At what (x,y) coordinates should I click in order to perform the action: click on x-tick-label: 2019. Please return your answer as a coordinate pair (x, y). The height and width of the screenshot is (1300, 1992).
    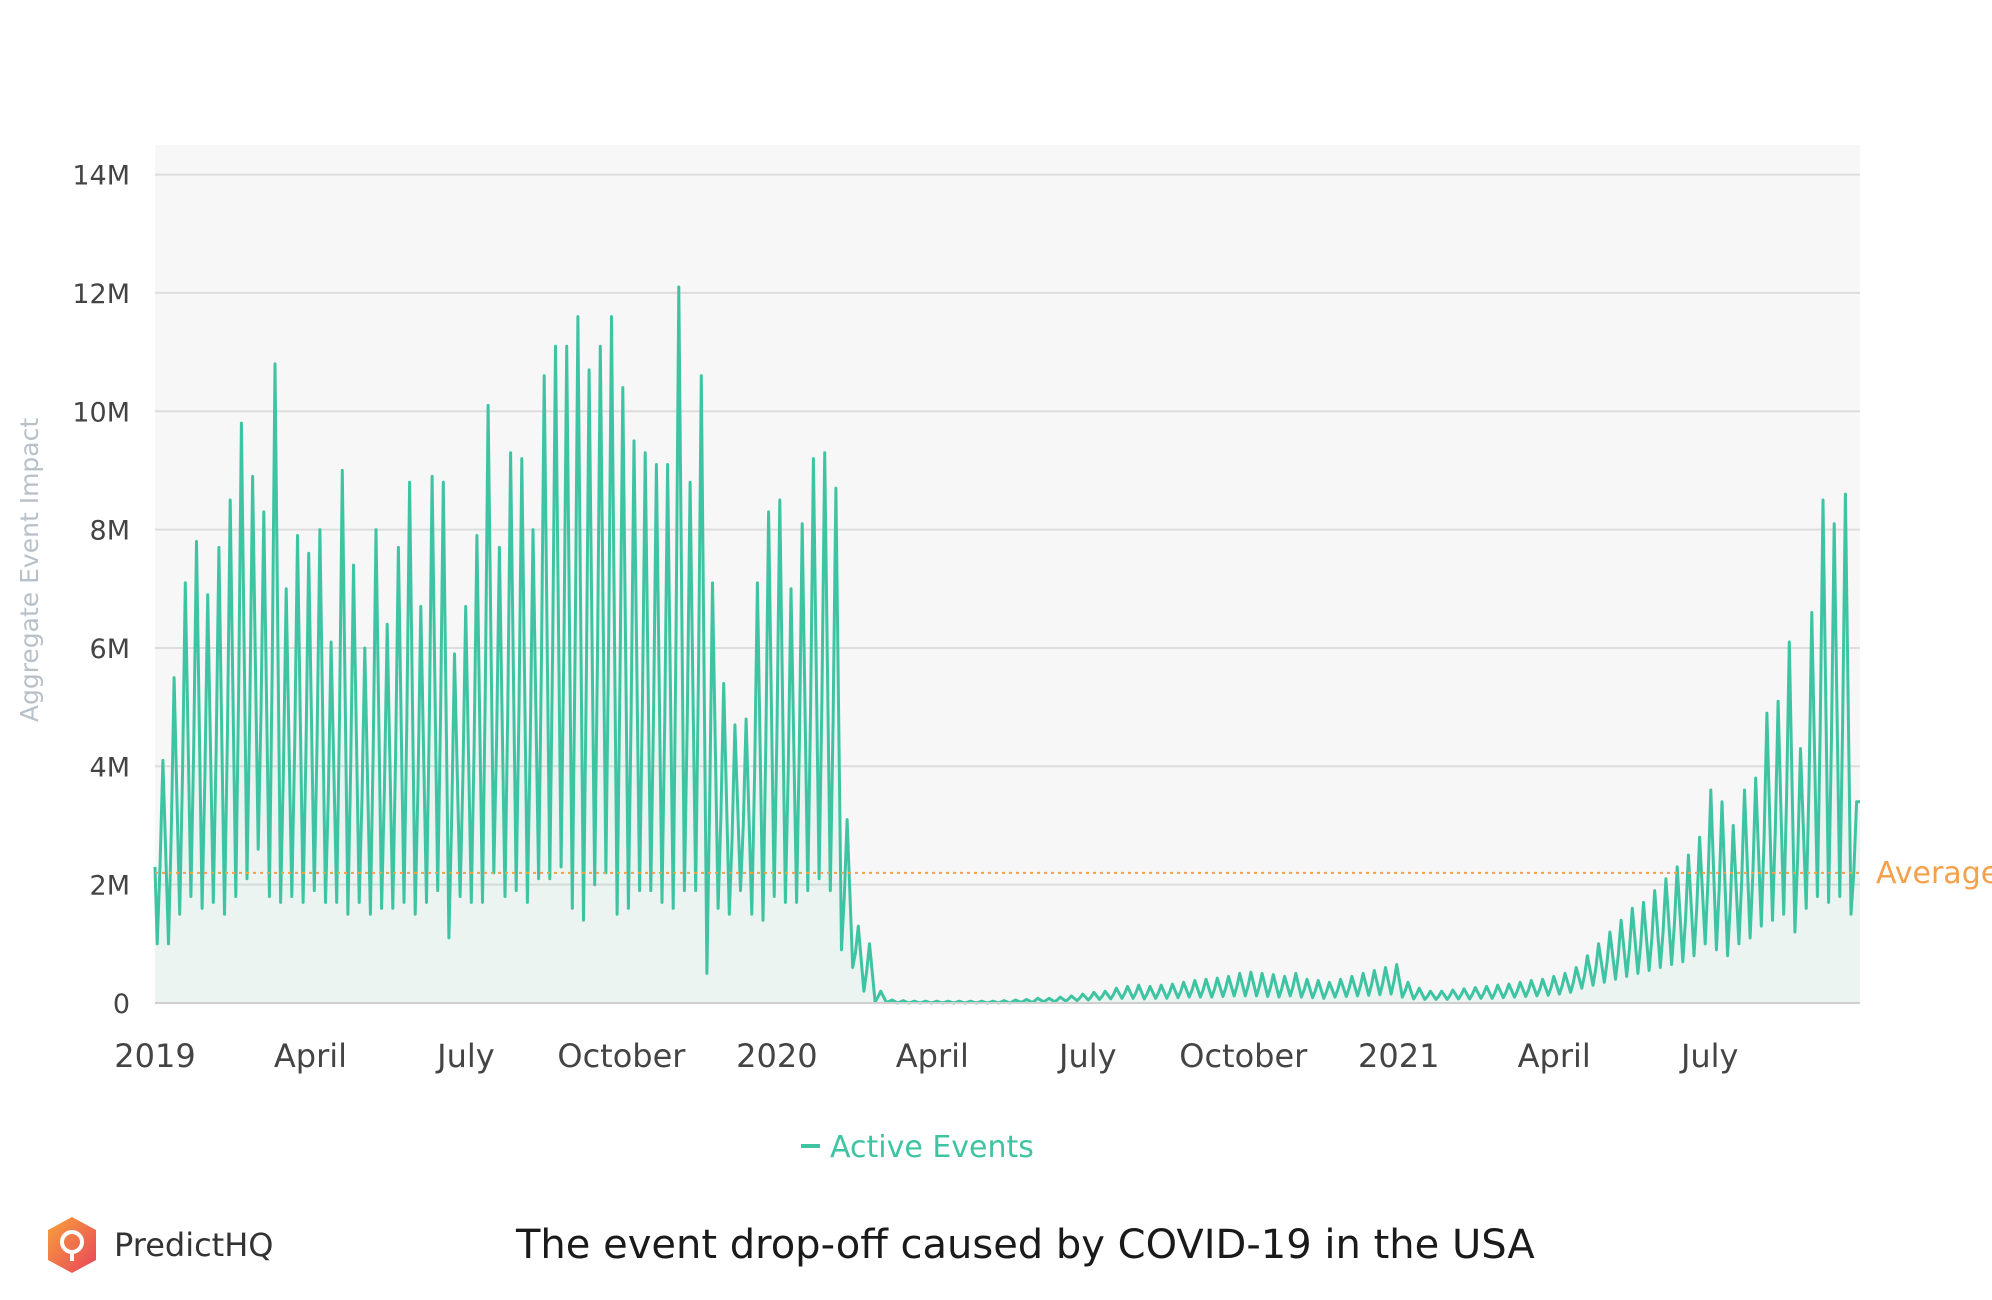
    Looking at the image, I should click on (154, 1056).